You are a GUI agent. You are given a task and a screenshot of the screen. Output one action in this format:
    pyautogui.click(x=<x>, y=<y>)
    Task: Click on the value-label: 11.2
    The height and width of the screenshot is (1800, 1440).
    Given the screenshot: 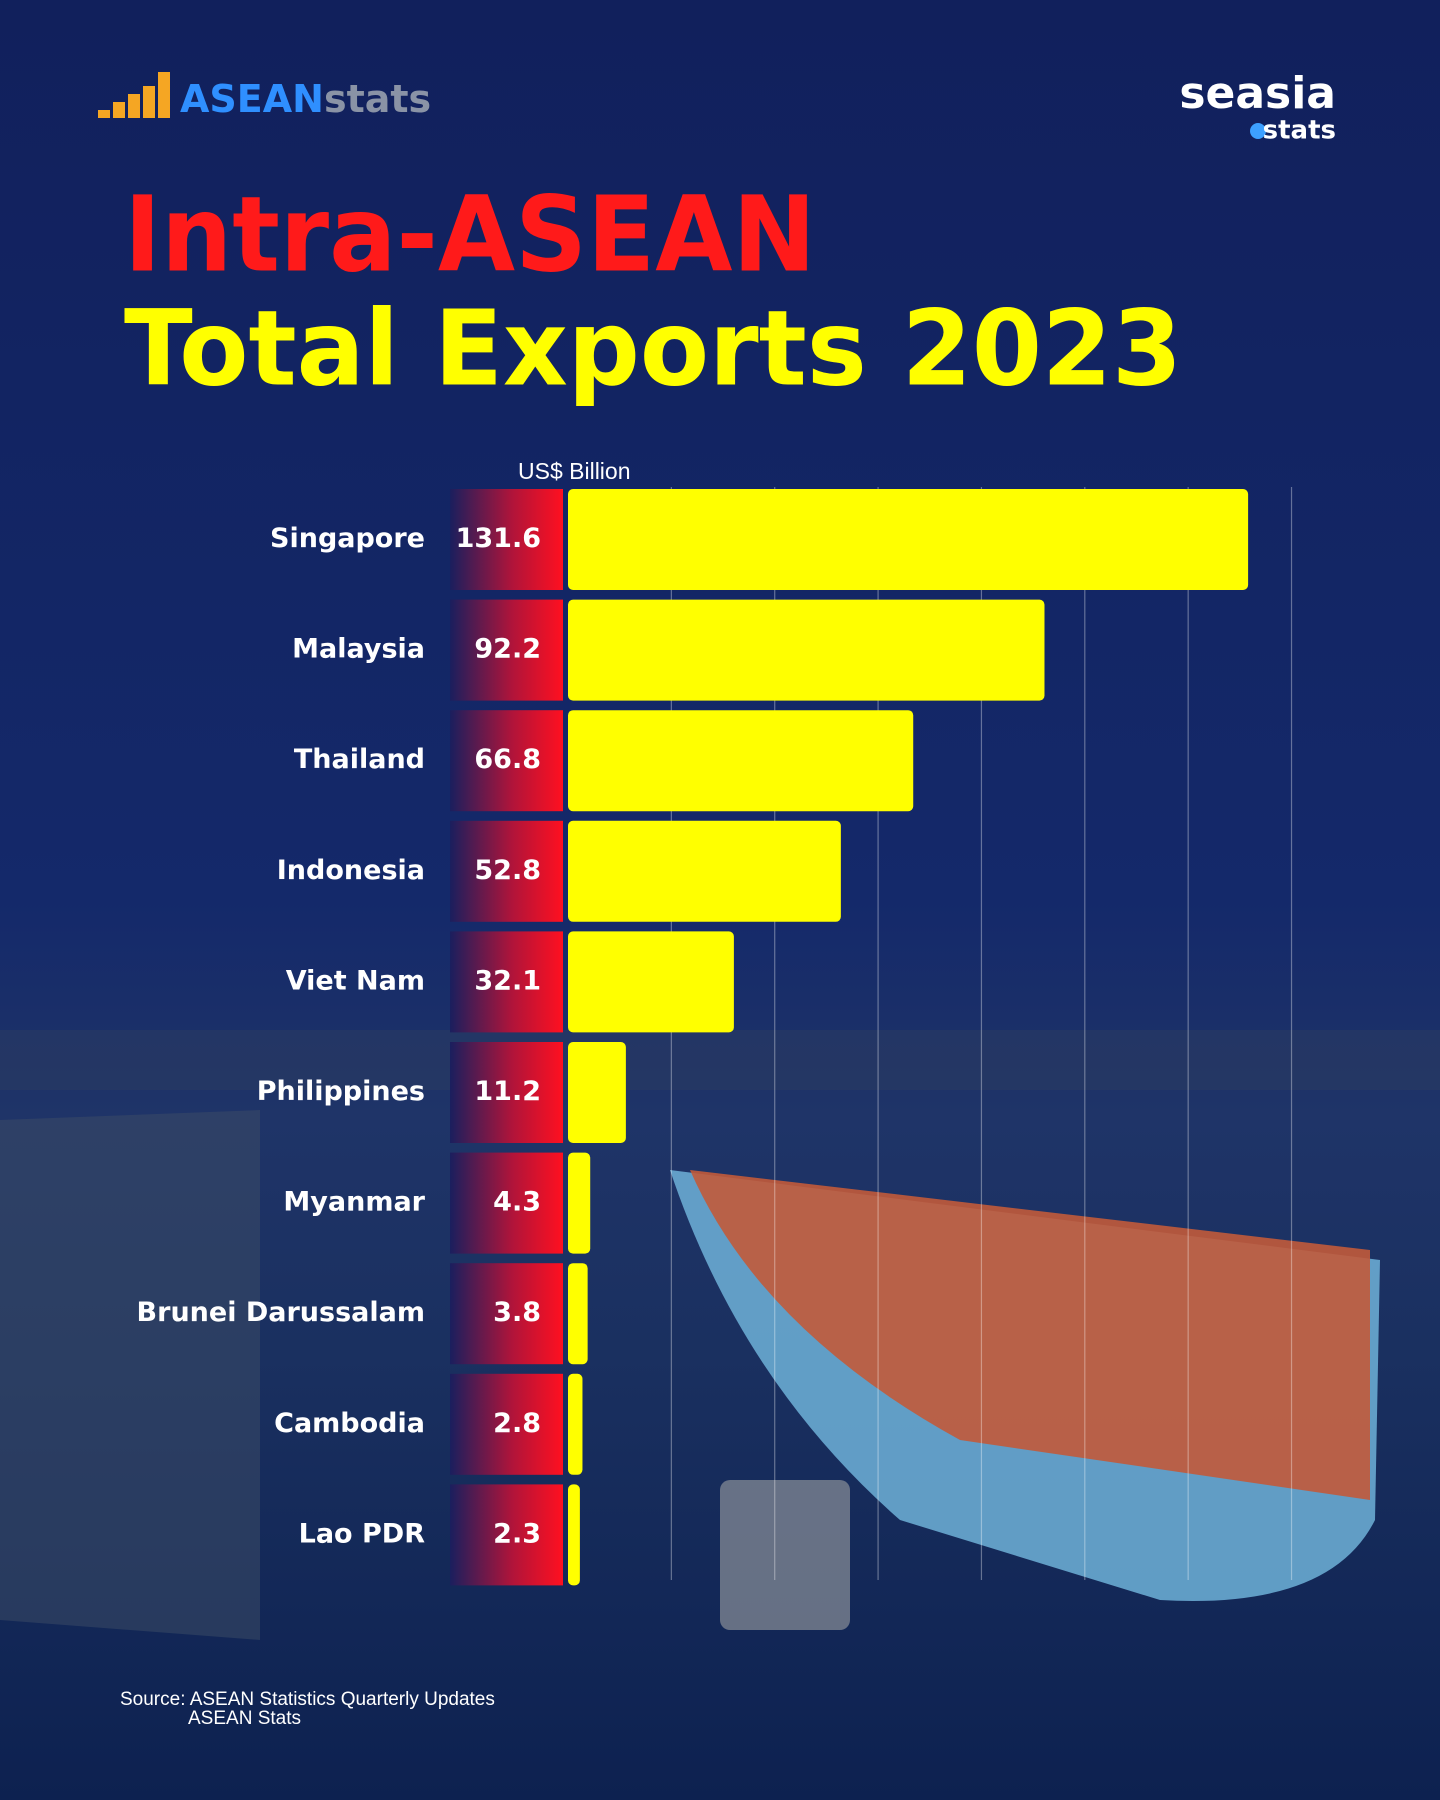 What is the action you would take?
    pyautogui.click(x=507, y=1091)
    